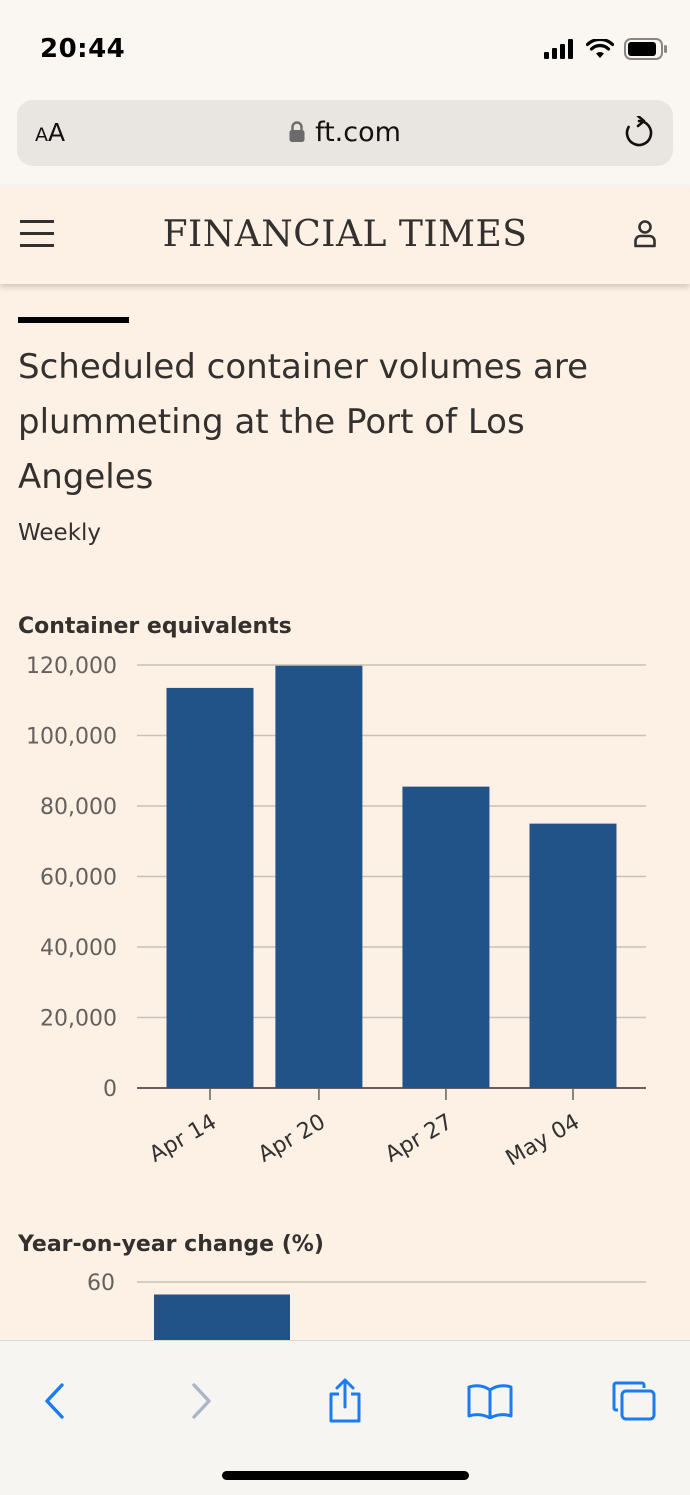 The height and width of the screenshot is (1495, 690). Describe the element at coordinates (419, 1139) in the screenshot. I see `x-tick-label: Apr 27` at that location.